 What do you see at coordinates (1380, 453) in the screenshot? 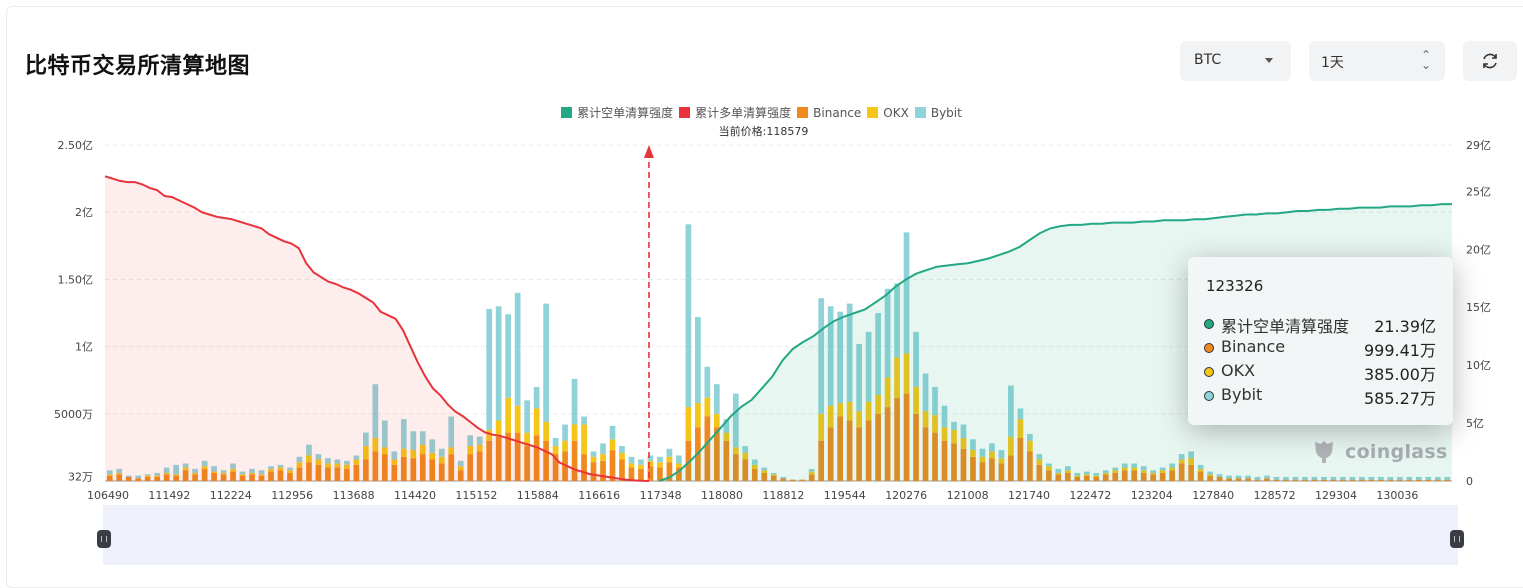
I see `coinglass-watermark: coinglass` at bounding box center [1380, 453].